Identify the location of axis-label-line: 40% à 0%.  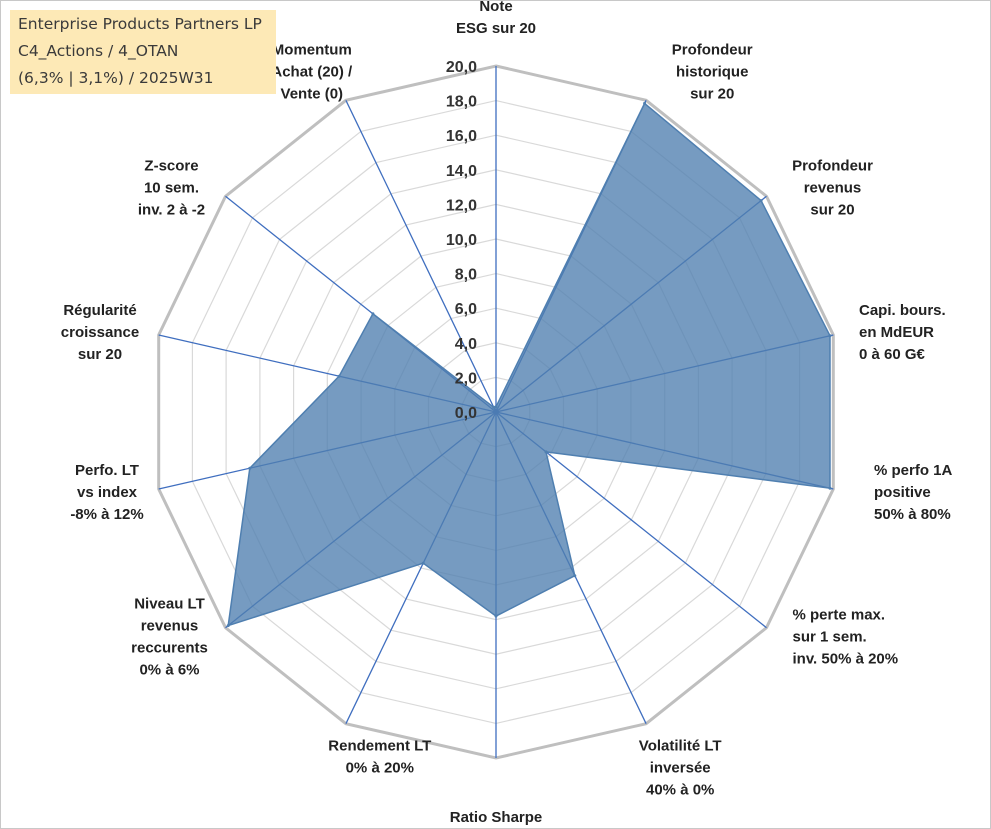
(680, 789).